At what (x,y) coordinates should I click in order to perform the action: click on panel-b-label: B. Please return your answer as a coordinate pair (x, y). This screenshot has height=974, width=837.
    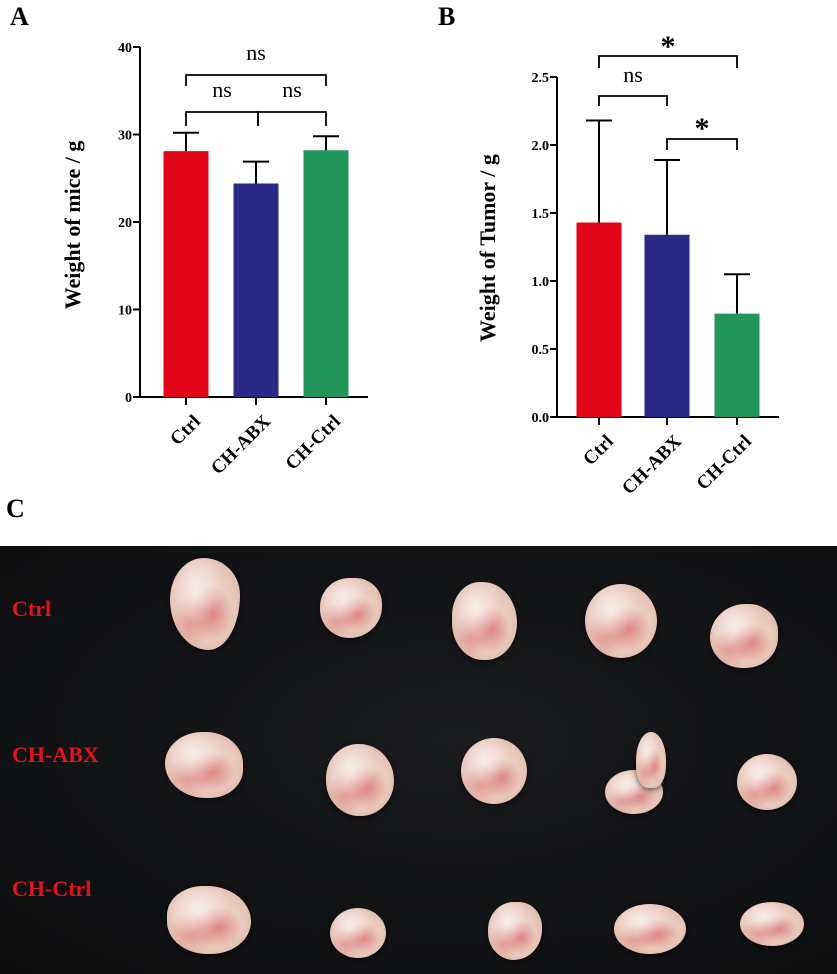
    Looking at the image, I should click on (447, 16).